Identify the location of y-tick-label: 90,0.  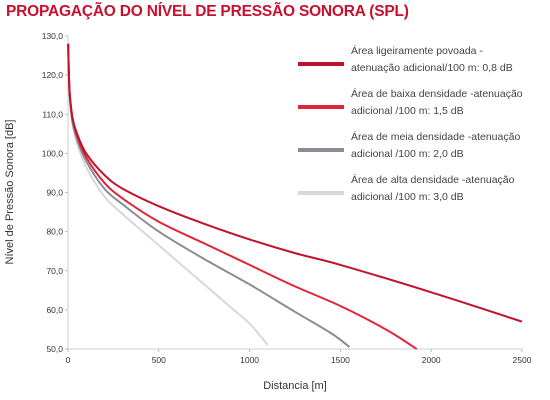
(54, 193).